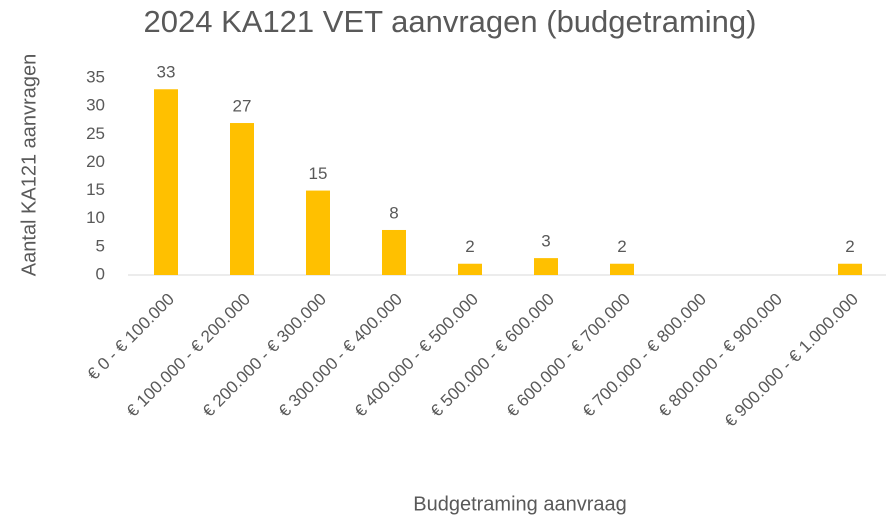 This screenshot has width=888, height=520. I want to click on chart-title: 2024 KA121 VET aanvragen (budgetraming), so click(450, 21).